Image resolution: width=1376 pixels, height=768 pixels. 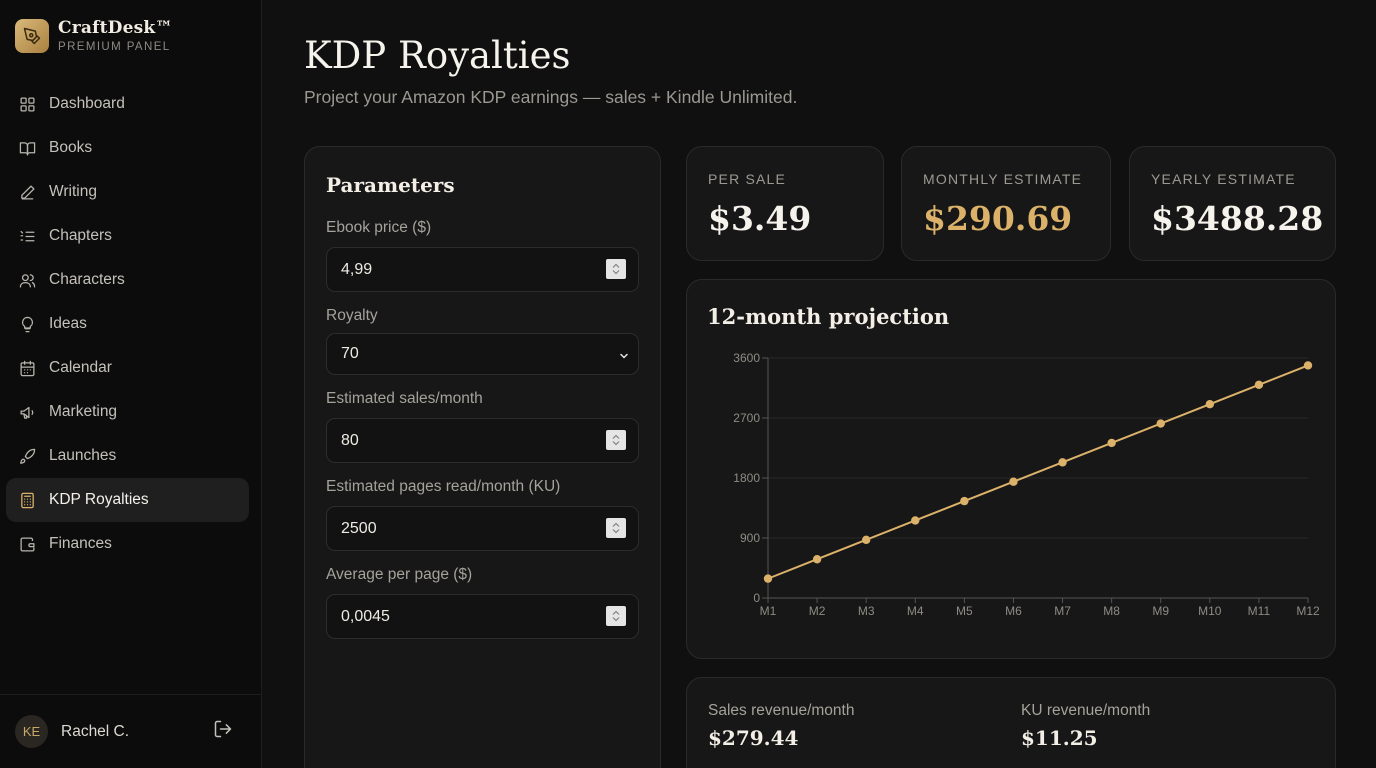 I want to click on x-tick-label: M10, so click(x=1210, y=611).